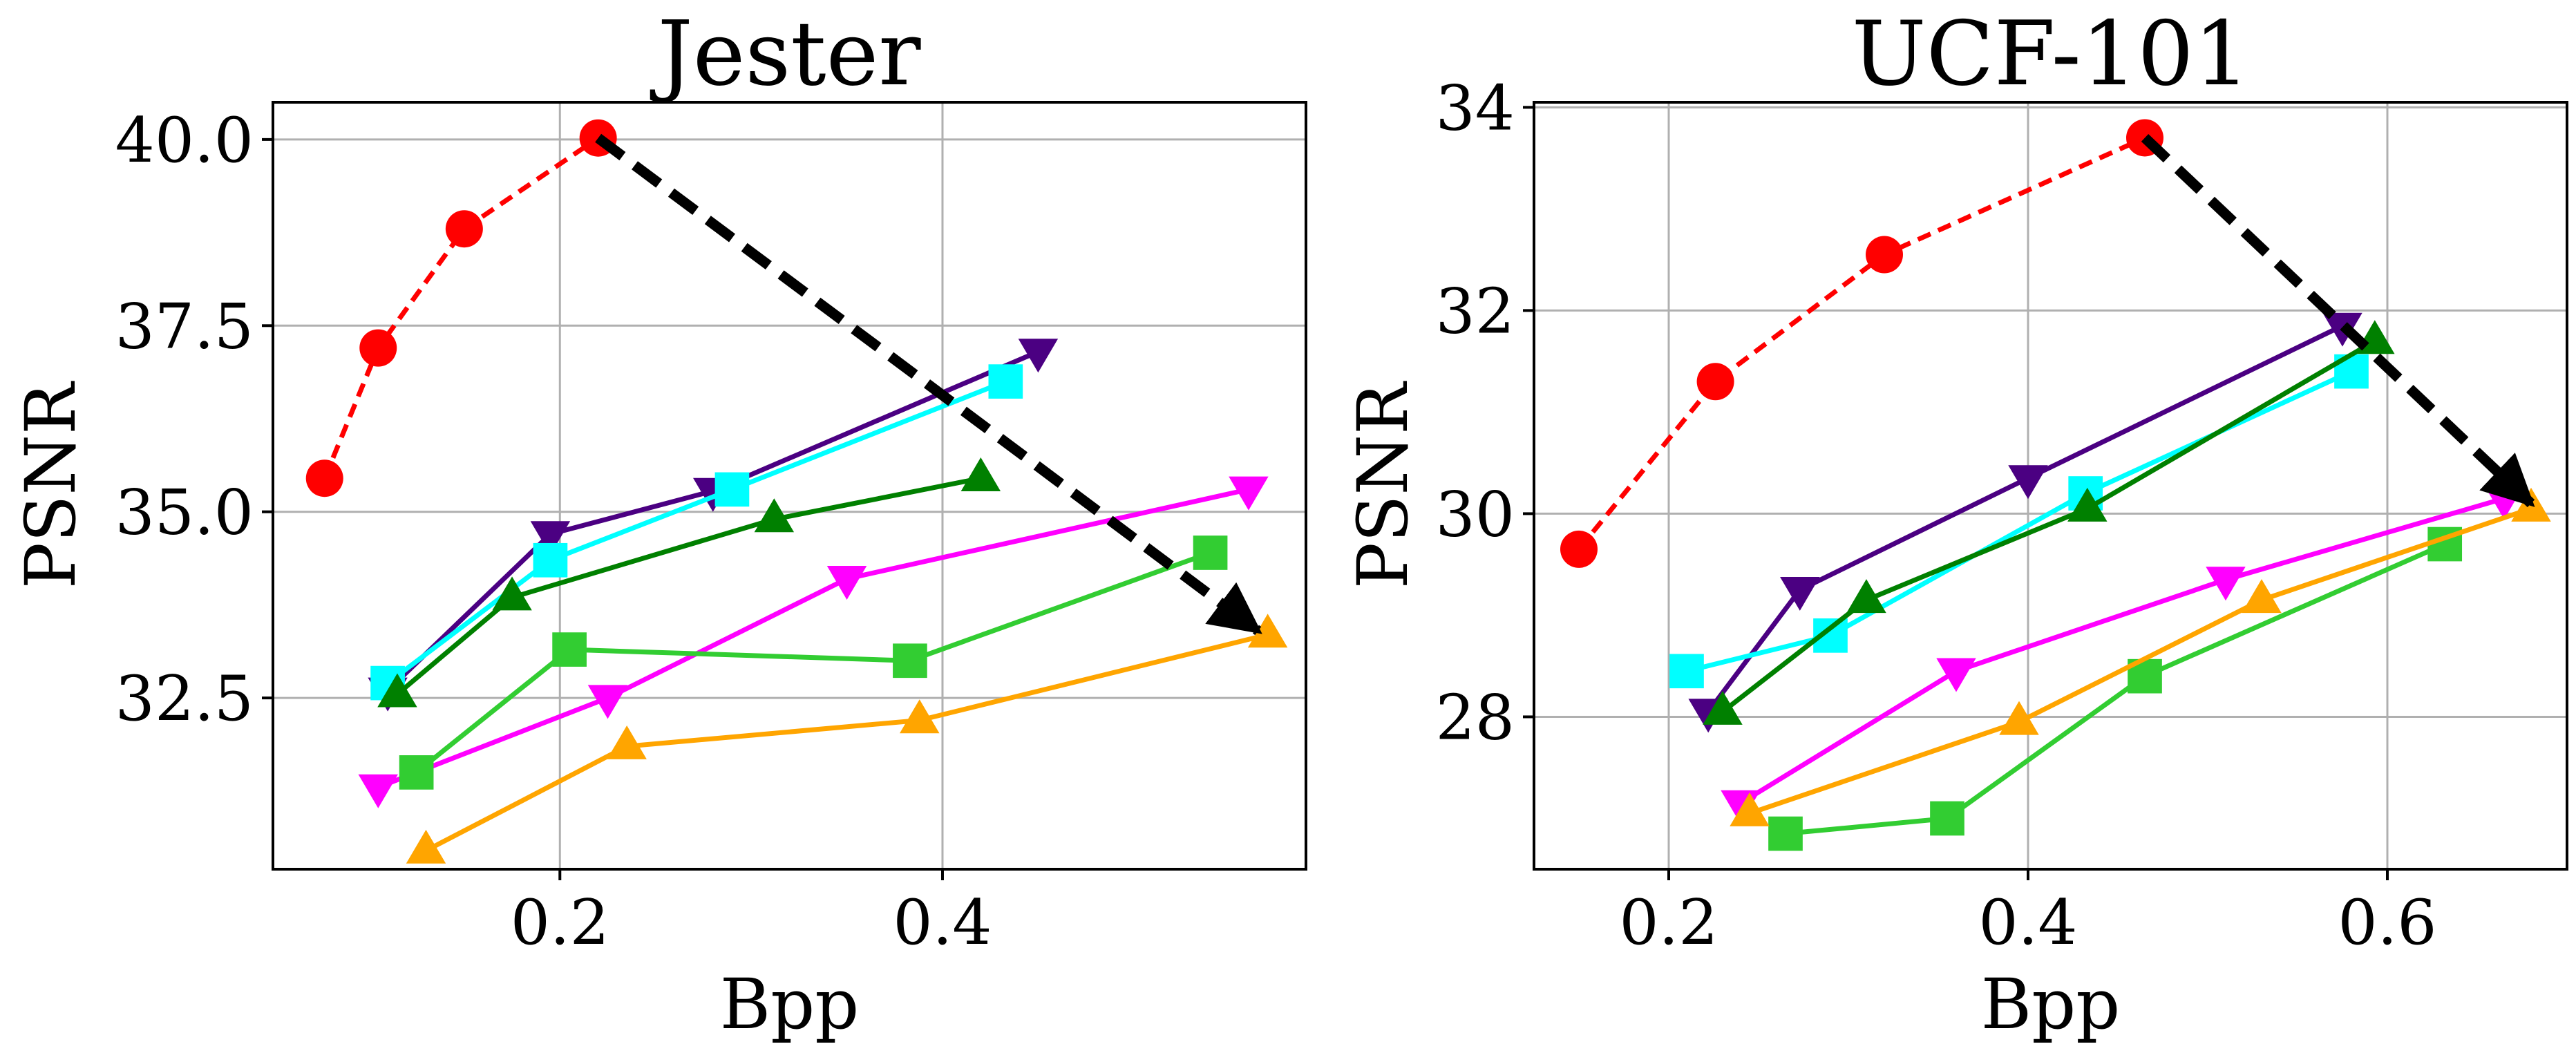 This screenshot has height=1053, width=2576. I want to click on x-ticks: 0.2 0.4 0.6, so click(2028, 914).